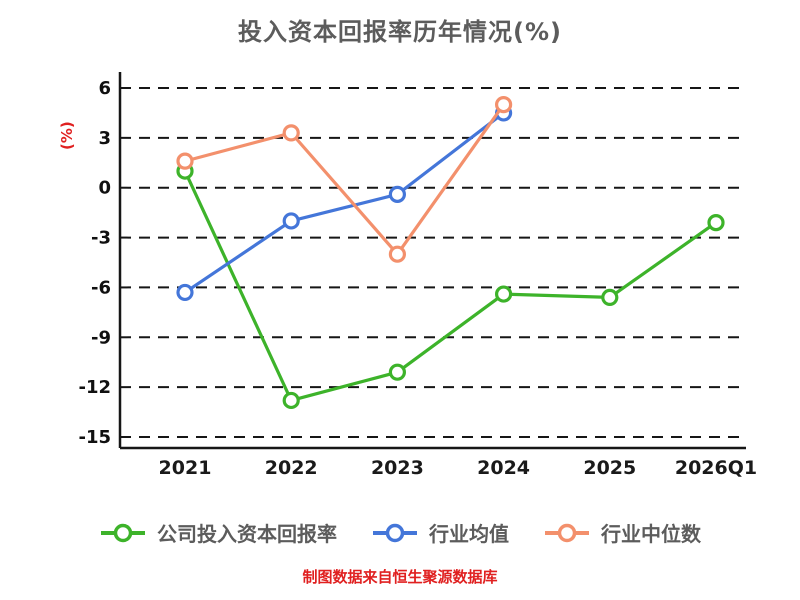  I want to click on legend-label: 行业中位数, so click(651, 534).